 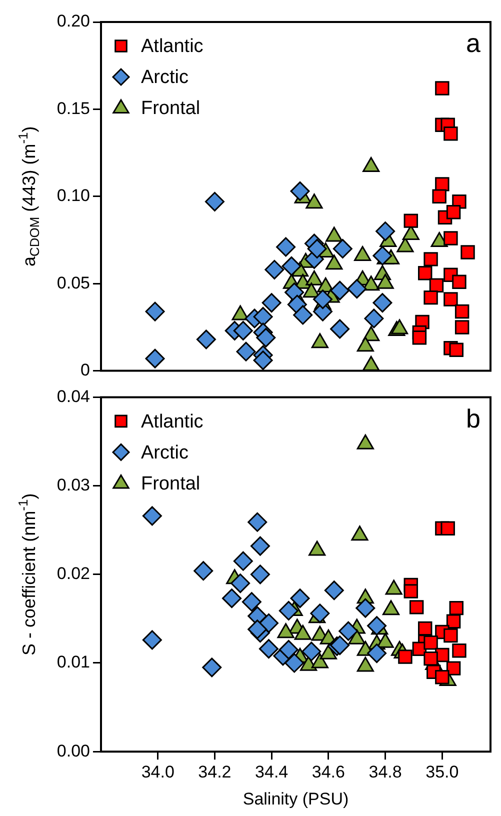 I want to click on x-tick-label: 35.0, so click(x=442, y=772).